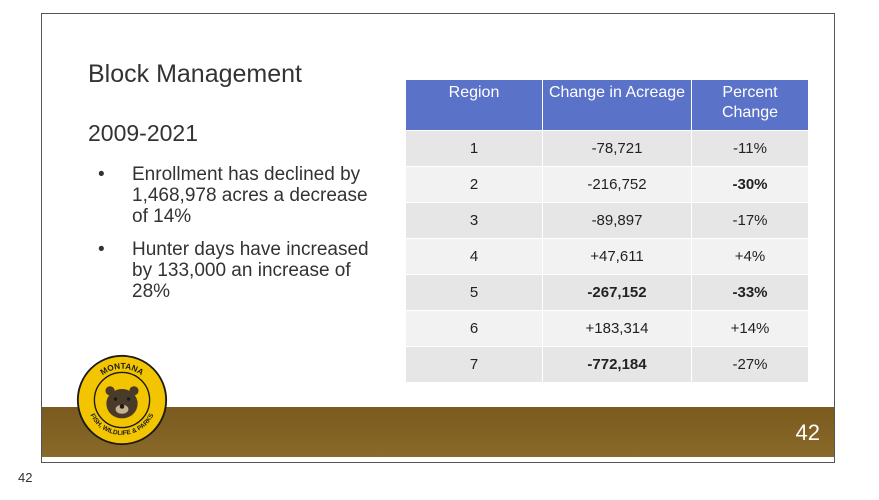 The height and width of the screenshot is (500, 879). What do you see at coordinates (749, 148) in the screenshot?
I see `percent-cell: -11%` at bounding box center [749, 148].